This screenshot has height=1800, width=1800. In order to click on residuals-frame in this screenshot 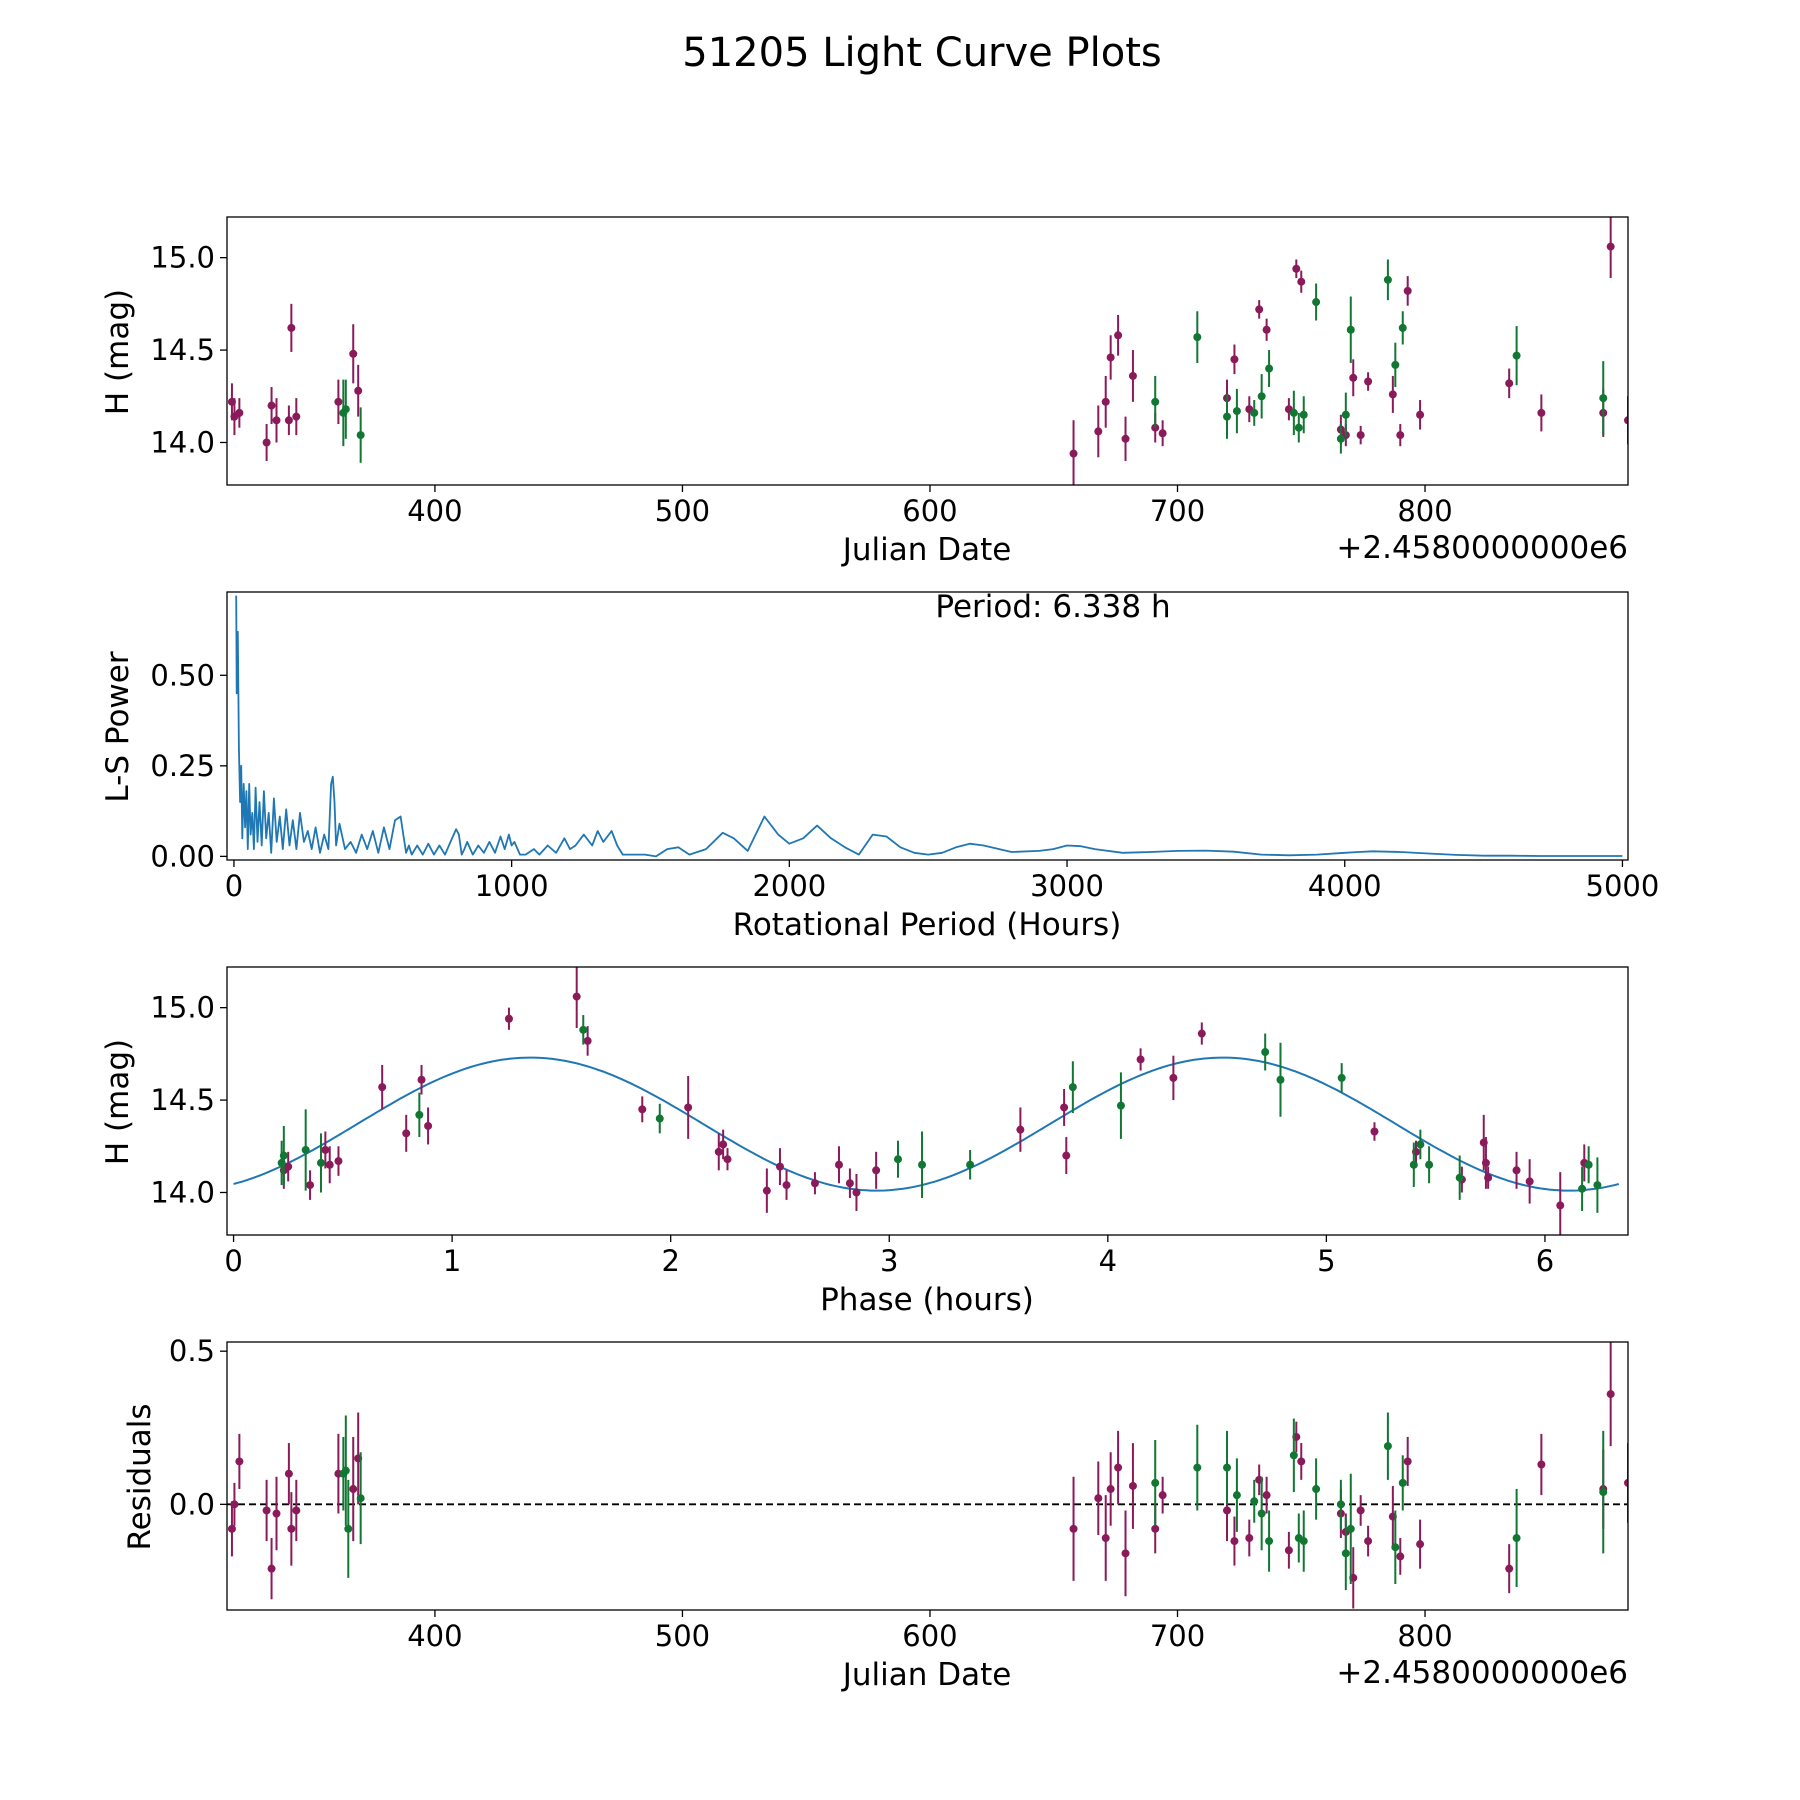, I will do `click(927, 1476)`.